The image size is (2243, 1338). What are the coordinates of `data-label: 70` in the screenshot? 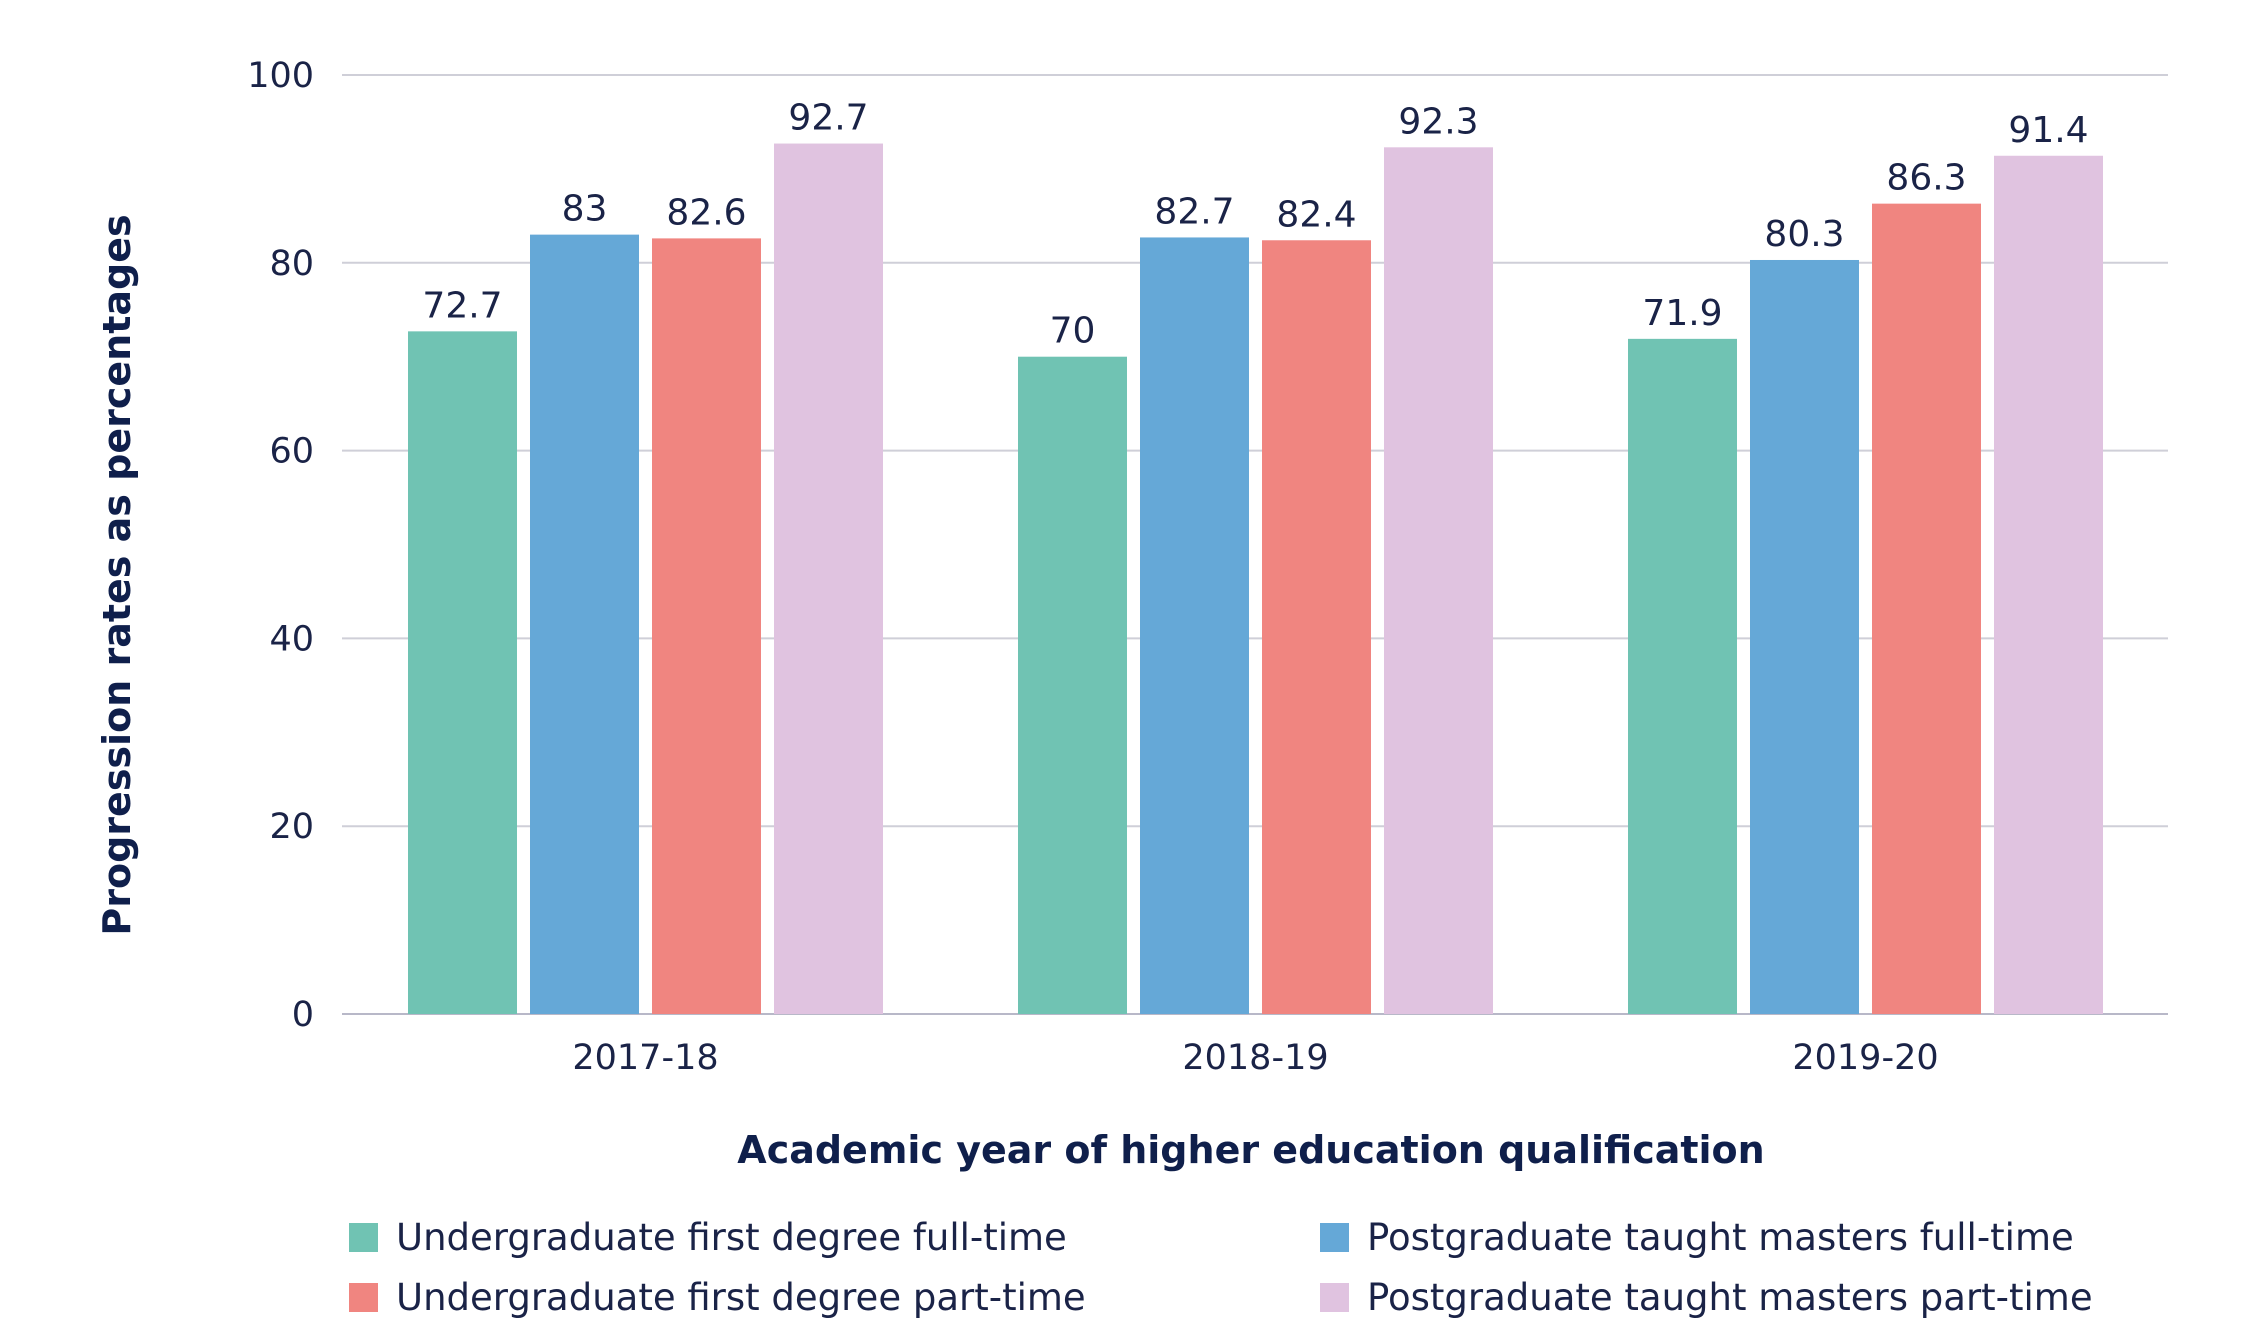 It's located at (1073, 331).